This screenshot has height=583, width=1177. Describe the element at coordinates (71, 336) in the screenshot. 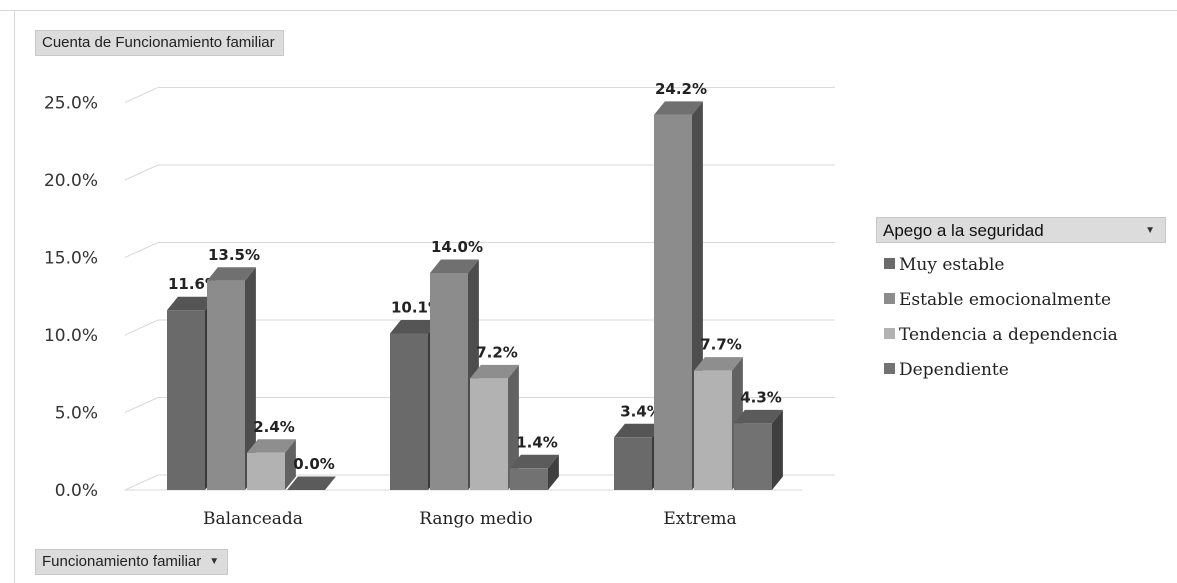

I see `y-tick-label: 10.0%` at that location.